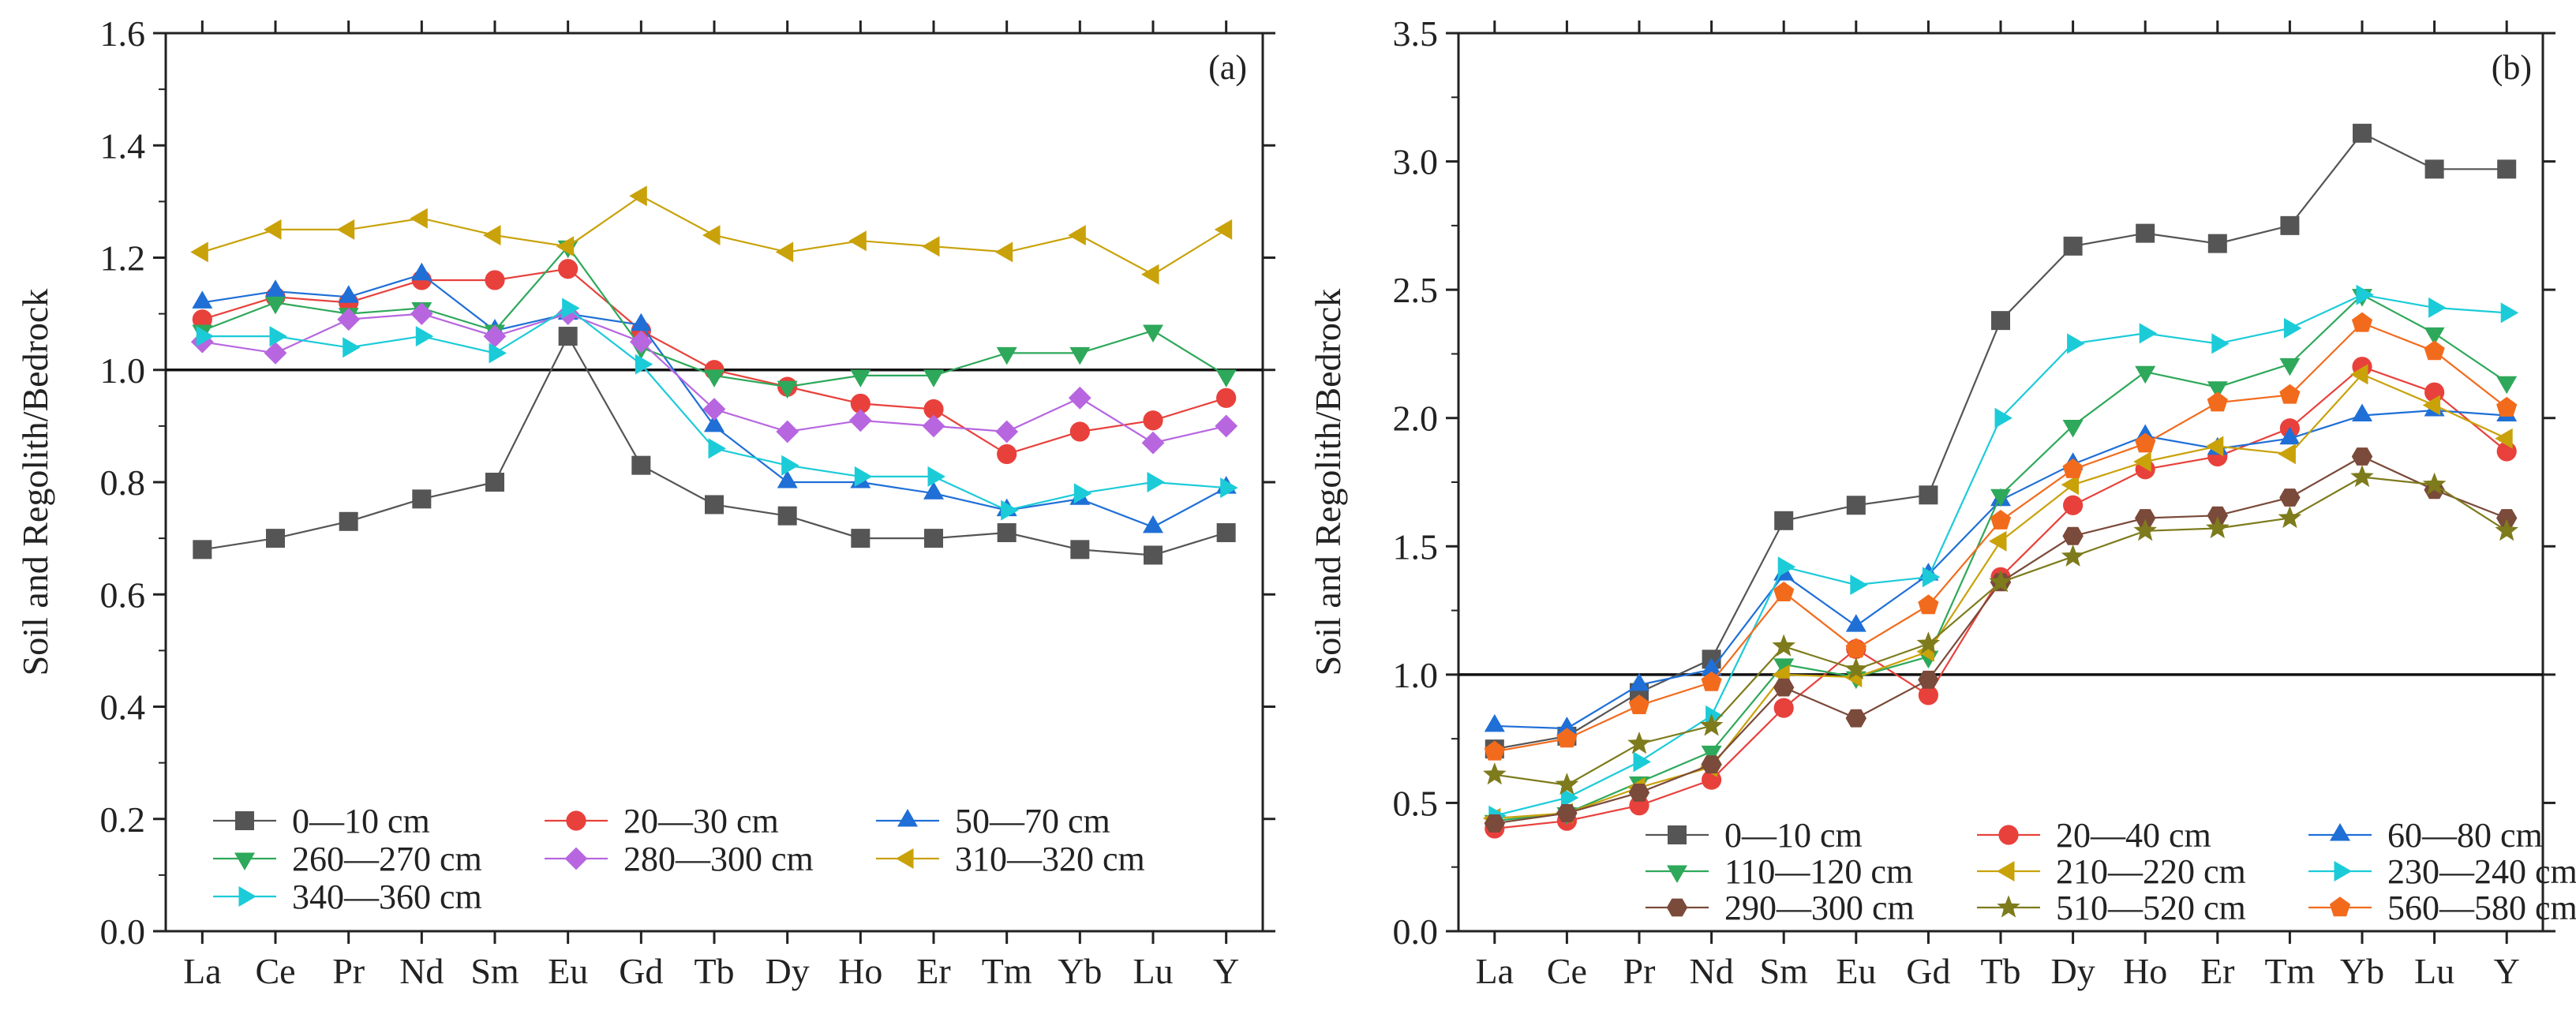  What do you see at coordinates (2072, 971) in the screenshot?
I see `x-tick-label: Dy` at bounding box center [2072, 971].